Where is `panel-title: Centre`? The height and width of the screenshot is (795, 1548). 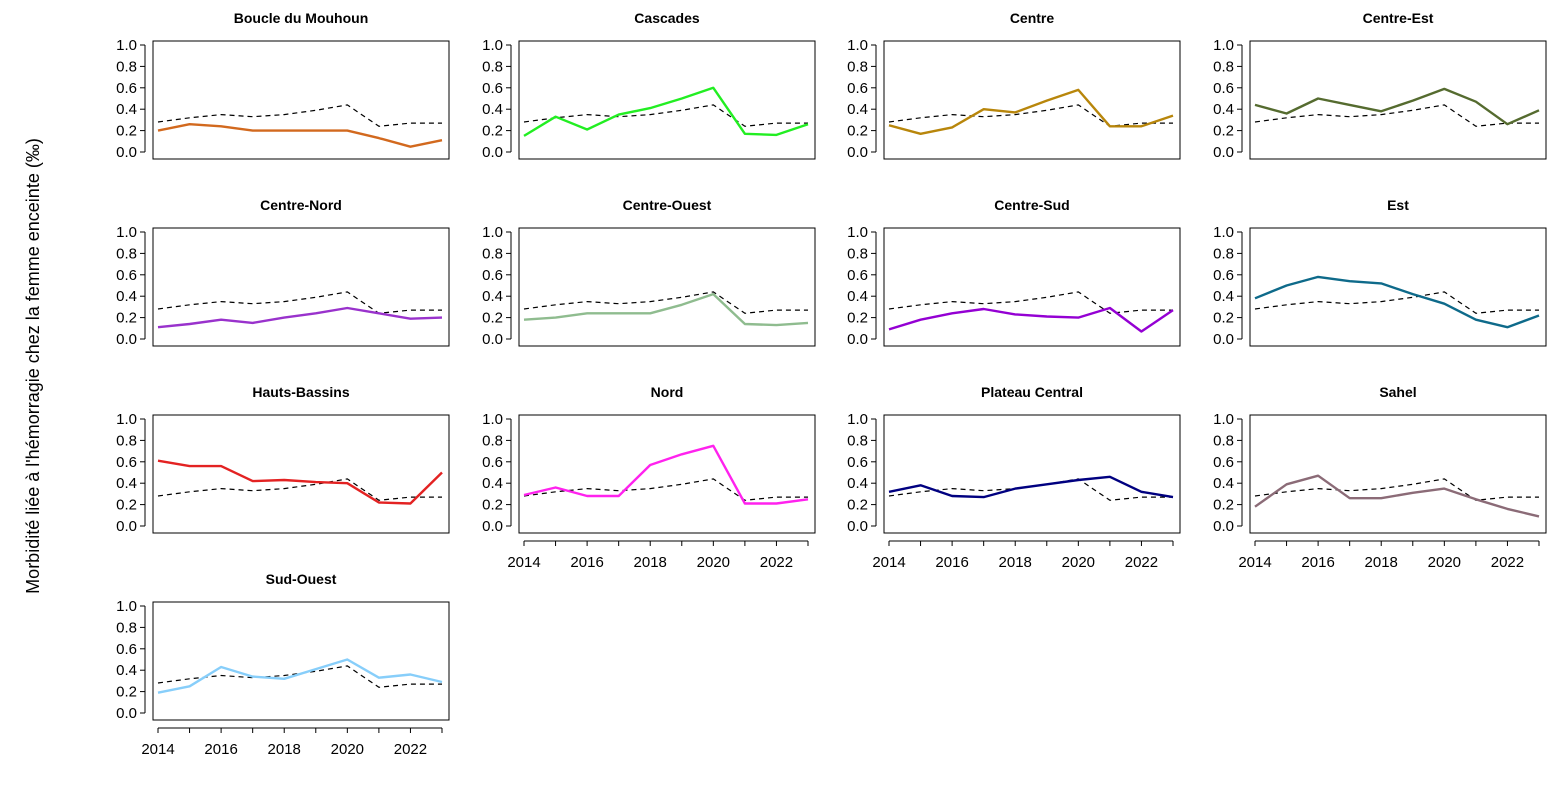 panel-title: Centre is located at coordinates (1032, 18).